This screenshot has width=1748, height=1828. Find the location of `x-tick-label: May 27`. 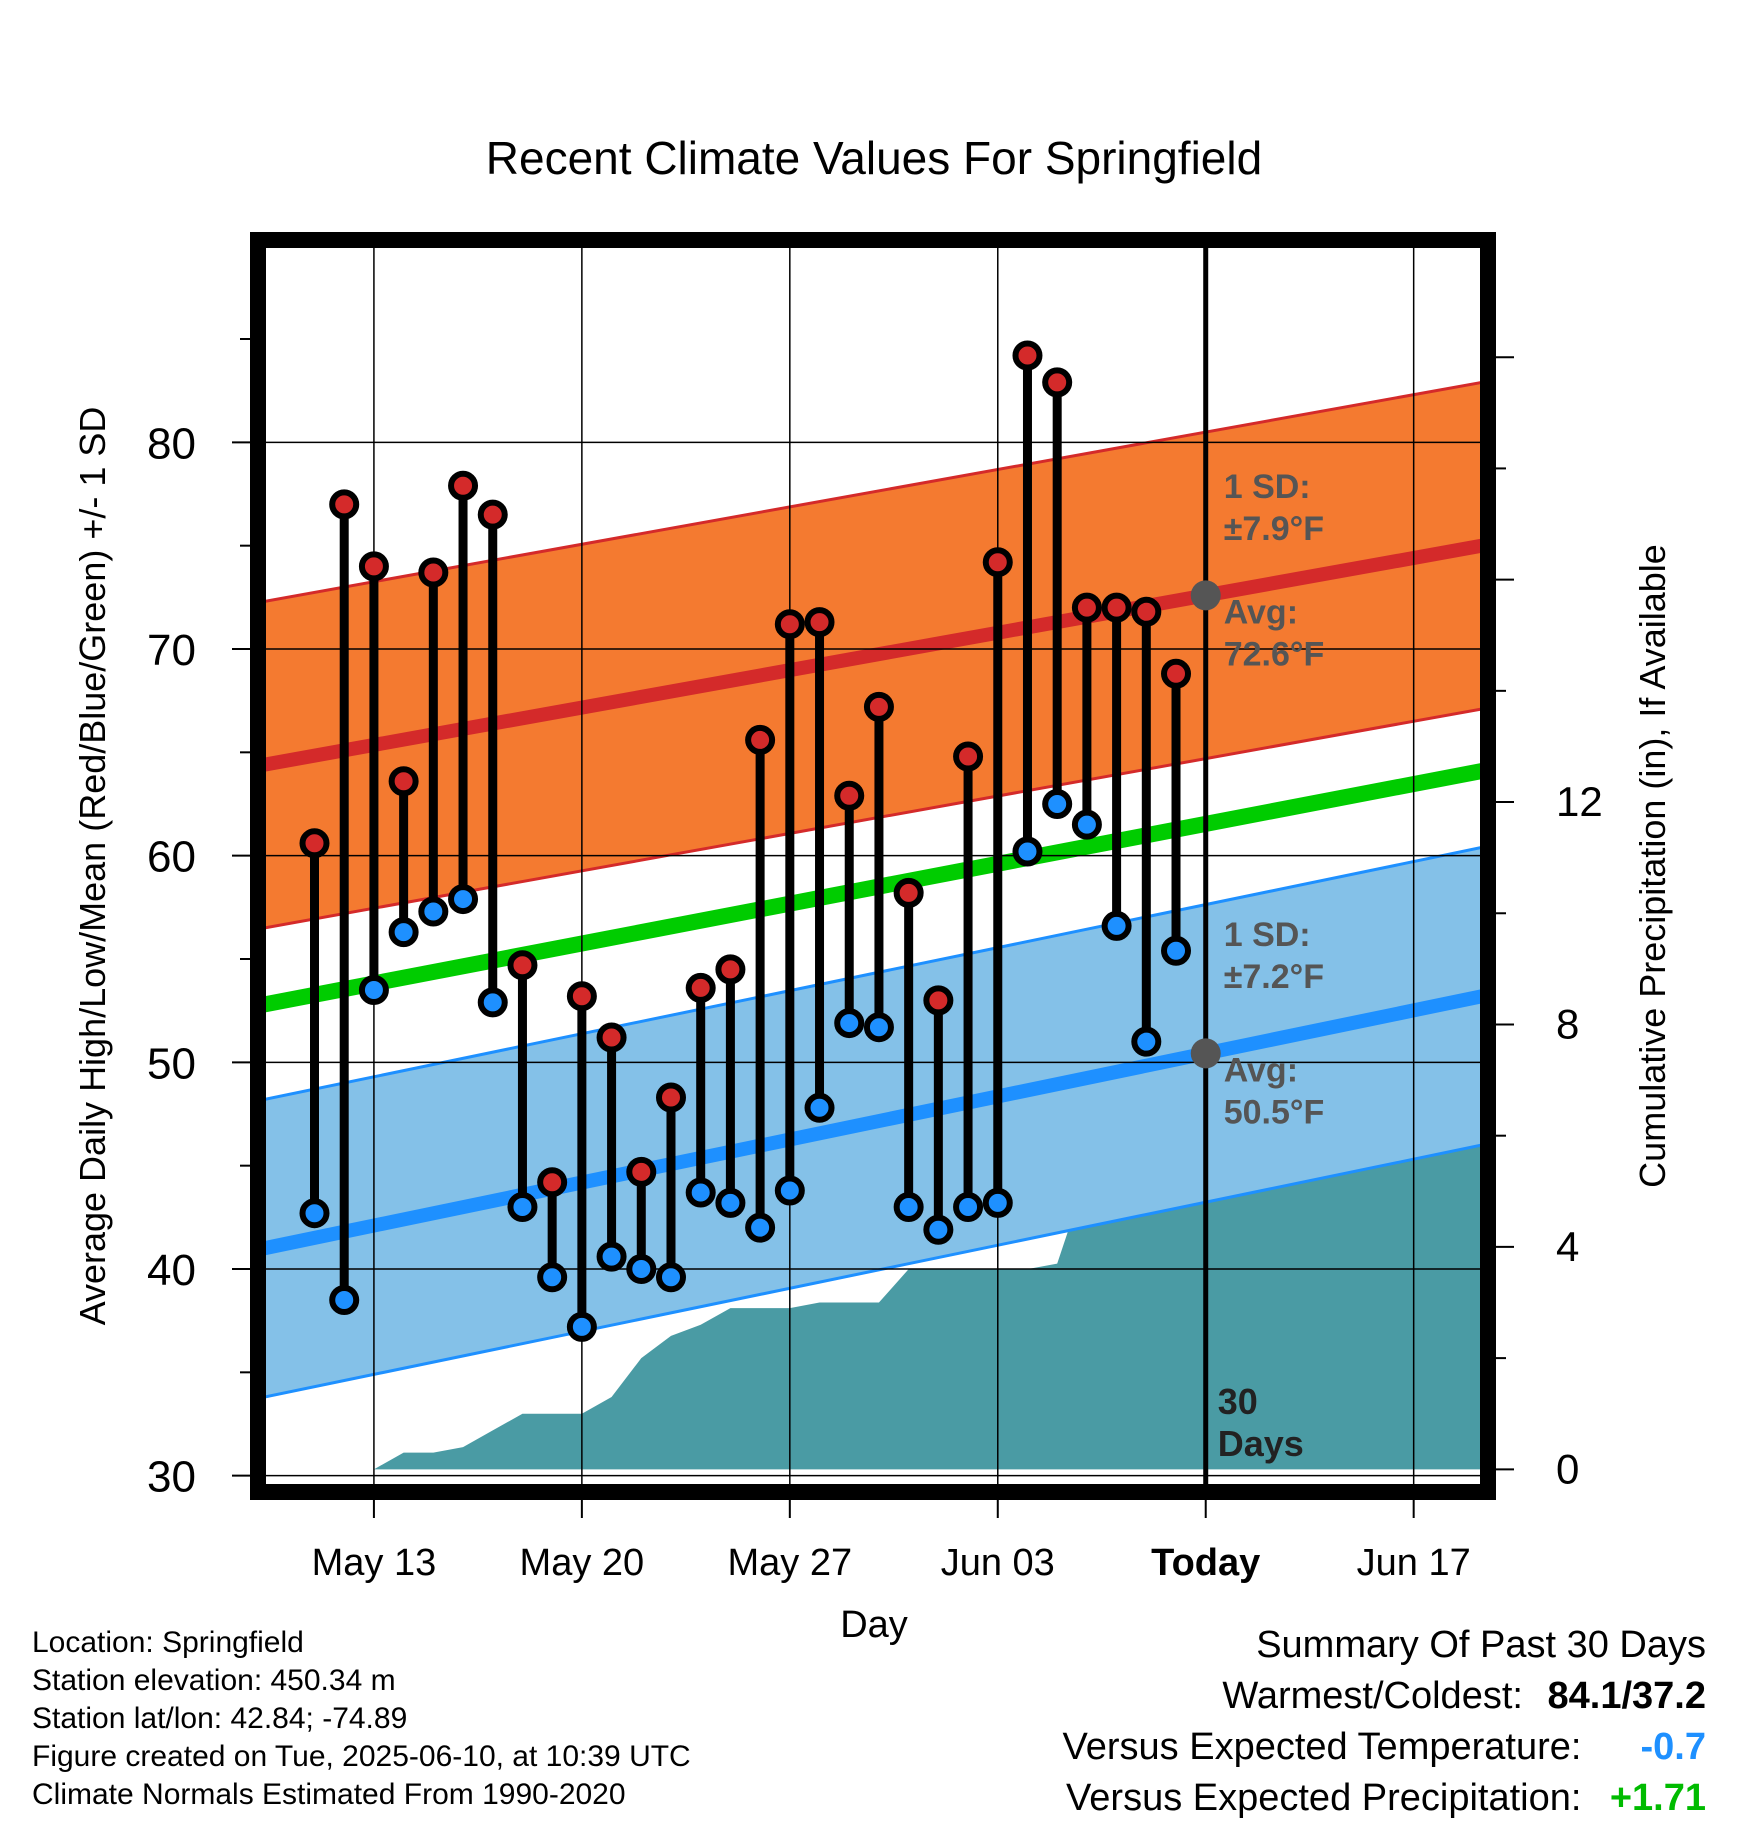

x-tick-label: May 27 is located at coordinates (790, 1563).